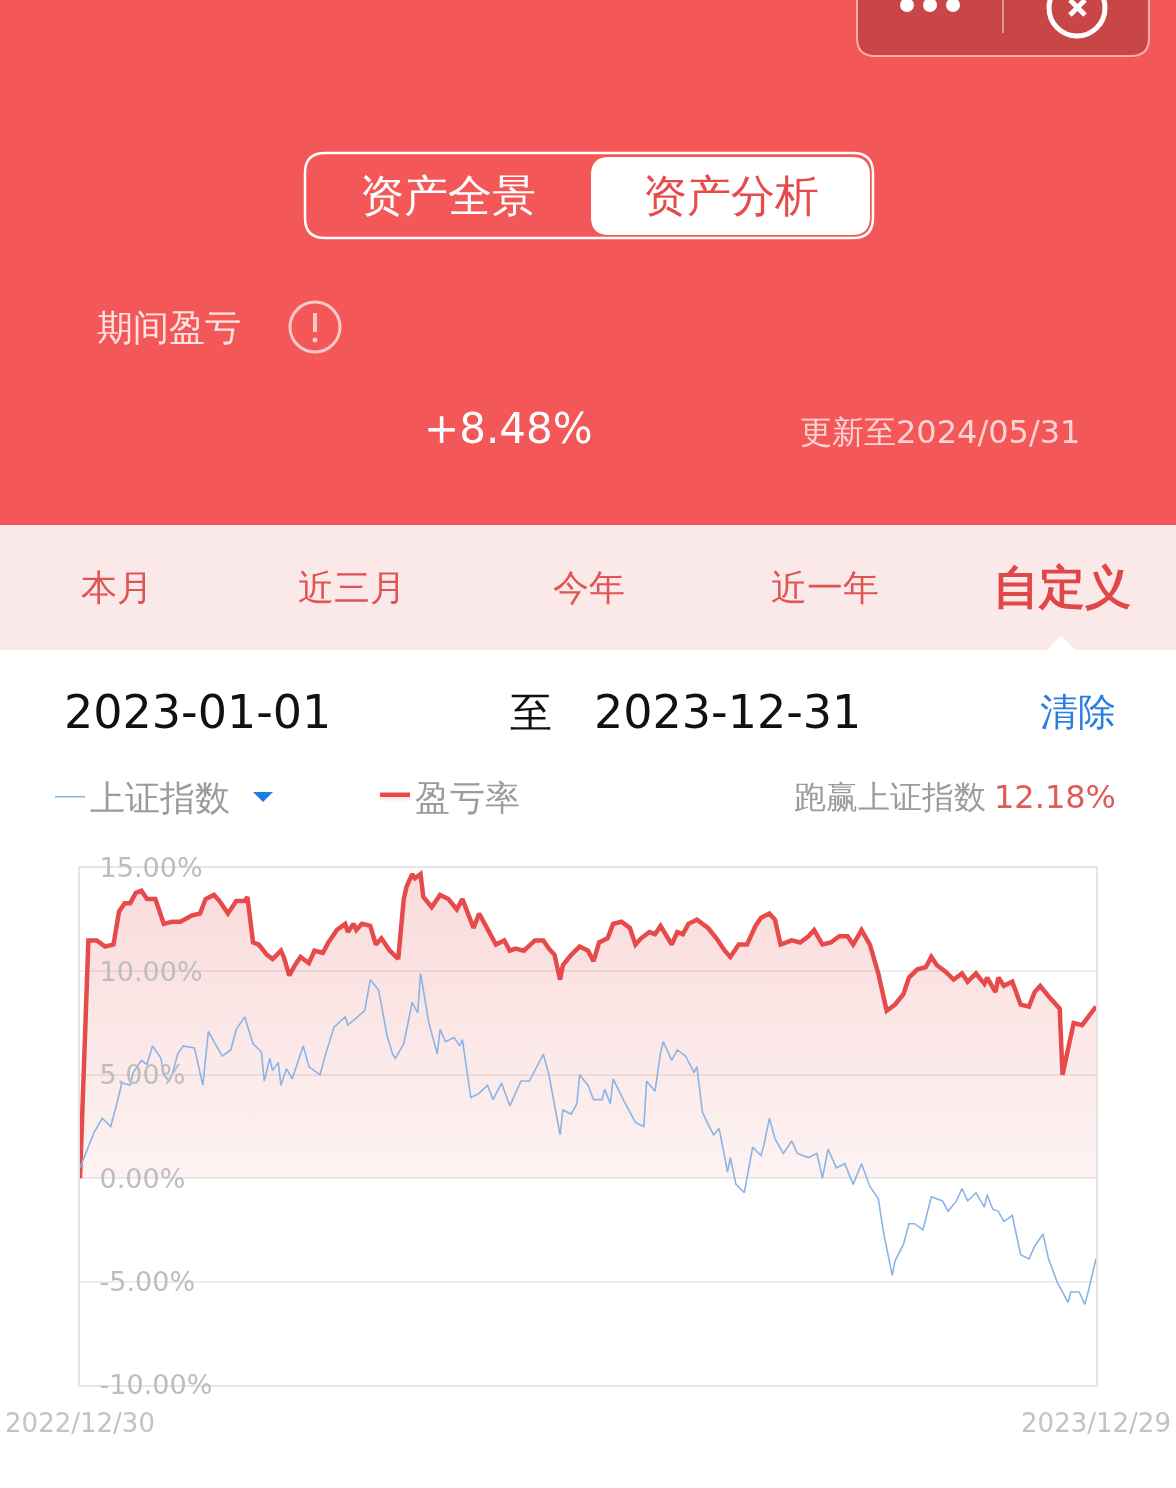 This screenshot has width=1176, height=1488. Describe the element at coordinates (467, 798) in the screenshot. I see `legend-label: 盈亏率` at that location.